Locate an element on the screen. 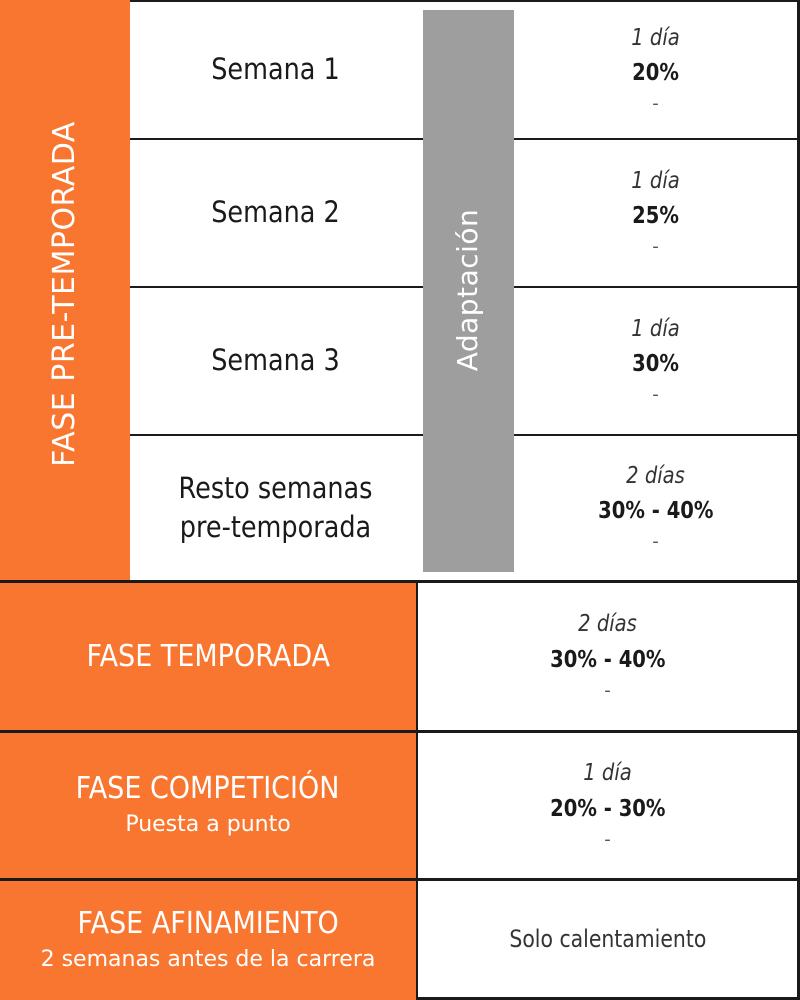 The image size is (800, 1000). competition-phase: FASE COMPETICIÓN Puesta a punto is located at coordinates (208, 805).